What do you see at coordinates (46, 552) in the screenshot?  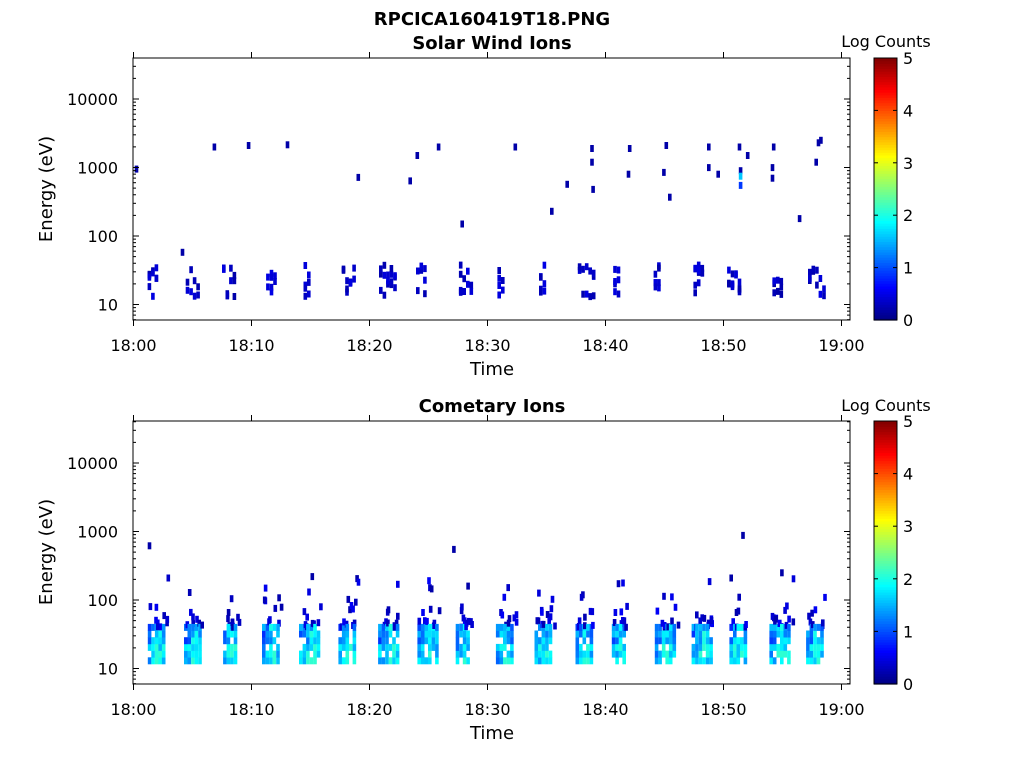 I see `y-axis-label-cometary: Energy (eV)` at bounding box center [46, 552].